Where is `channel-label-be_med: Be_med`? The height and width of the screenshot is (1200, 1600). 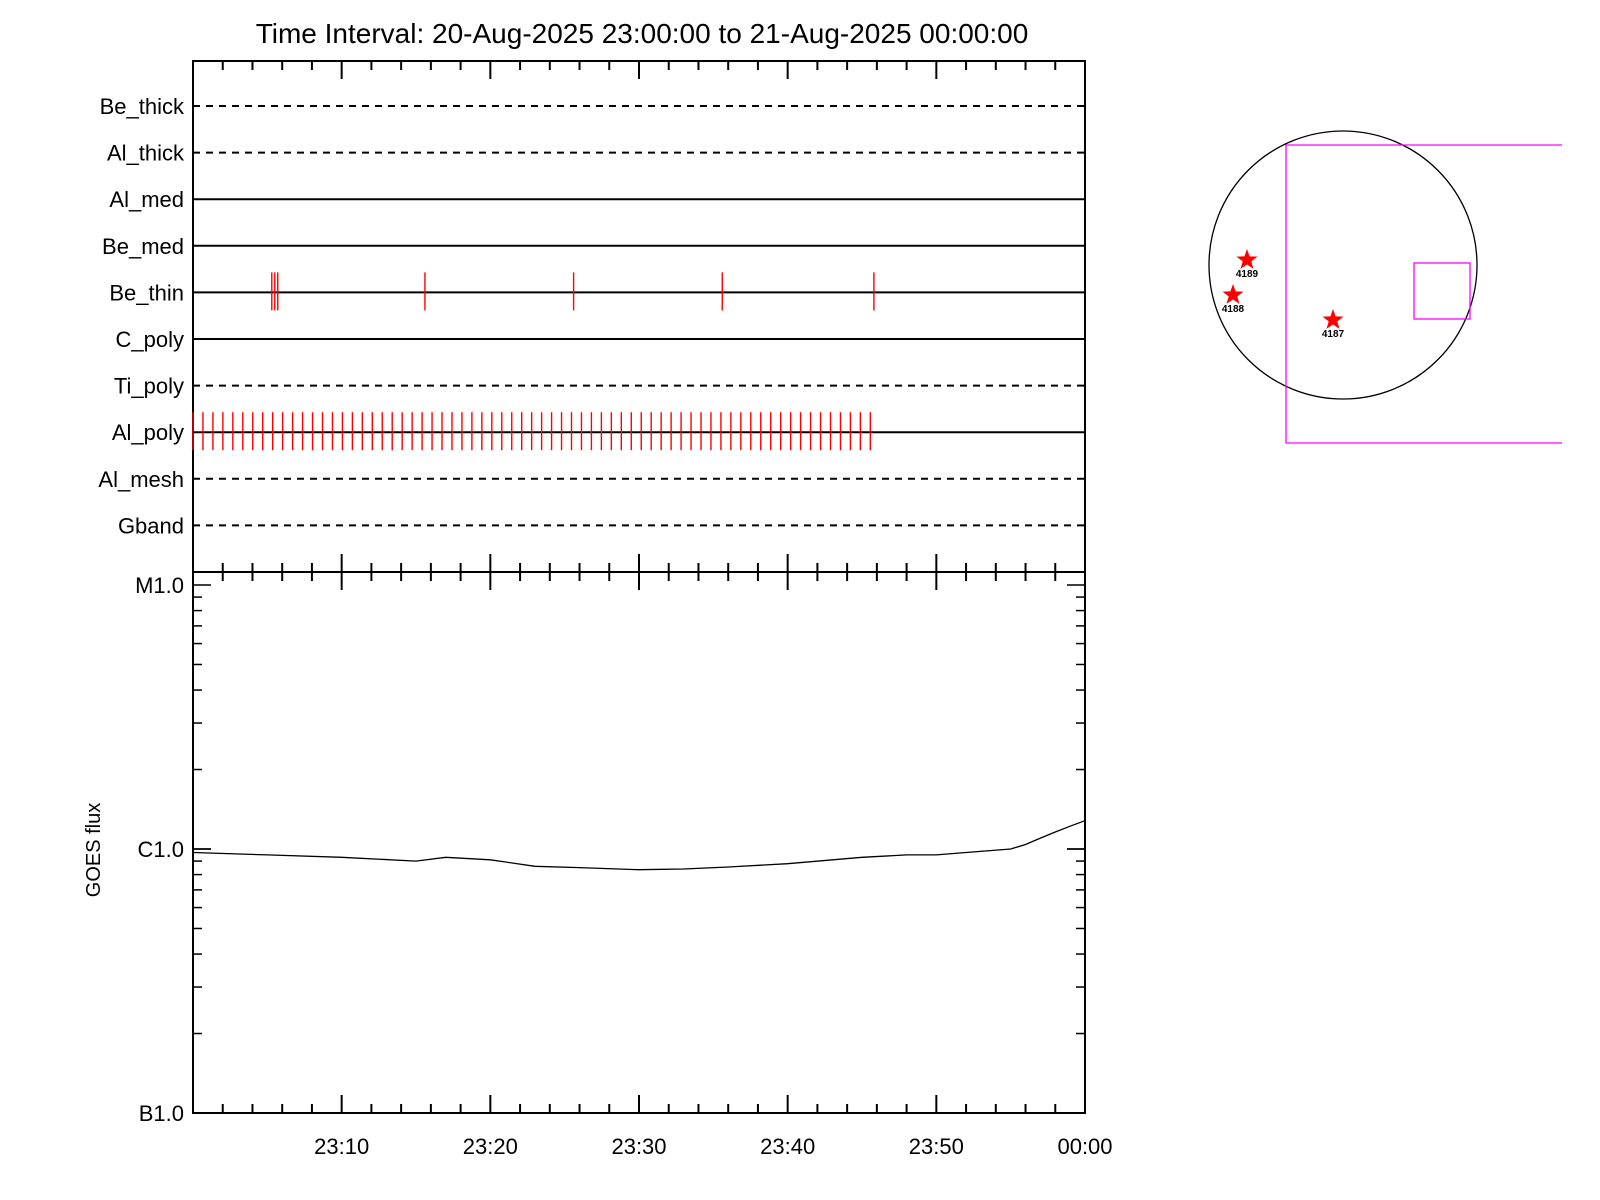 channel-label-be_med: Be_med is located at coordinates (143, 246).